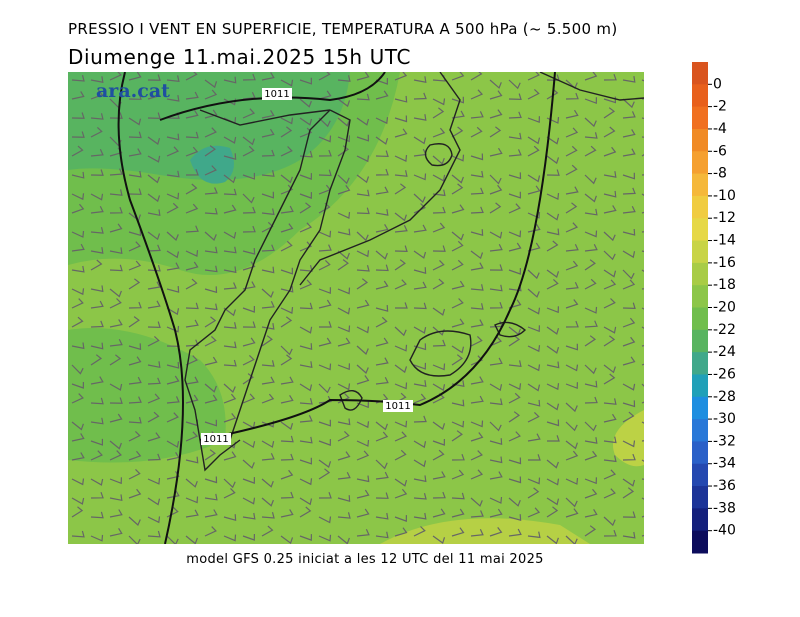  Describe the element at coordinates (133, 91) in the screenshot. I see `logo: ara.cat` at that location.